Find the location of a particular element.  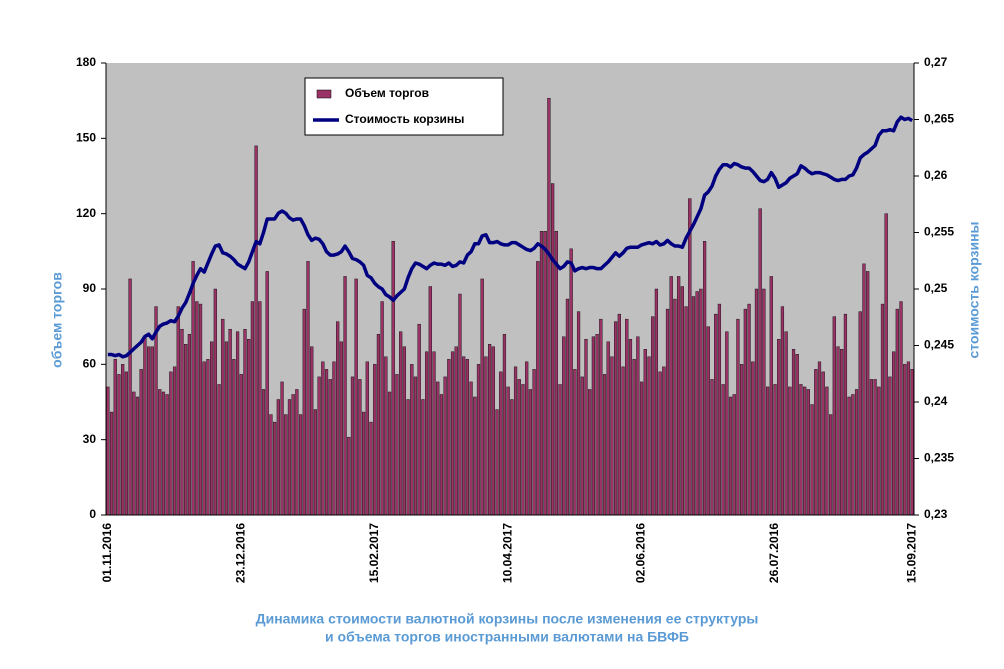

y2-tick-label: 0,235 is located at coordinates (939, 458).